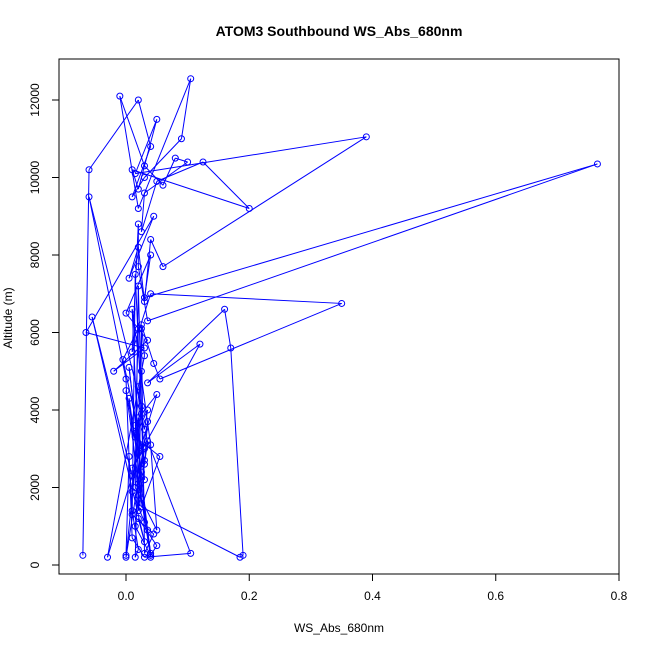  I want to click on y-tick-label: 8000, so click(35, 254).